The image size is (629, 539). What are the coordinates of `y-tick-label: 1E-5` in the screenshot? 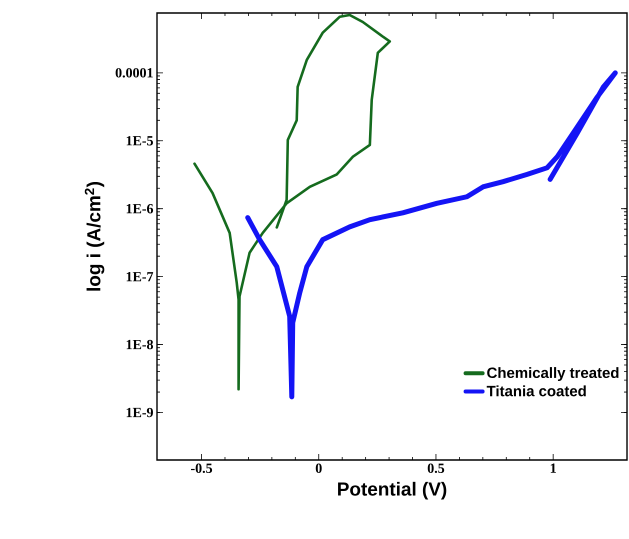 It's located at (139, 141).